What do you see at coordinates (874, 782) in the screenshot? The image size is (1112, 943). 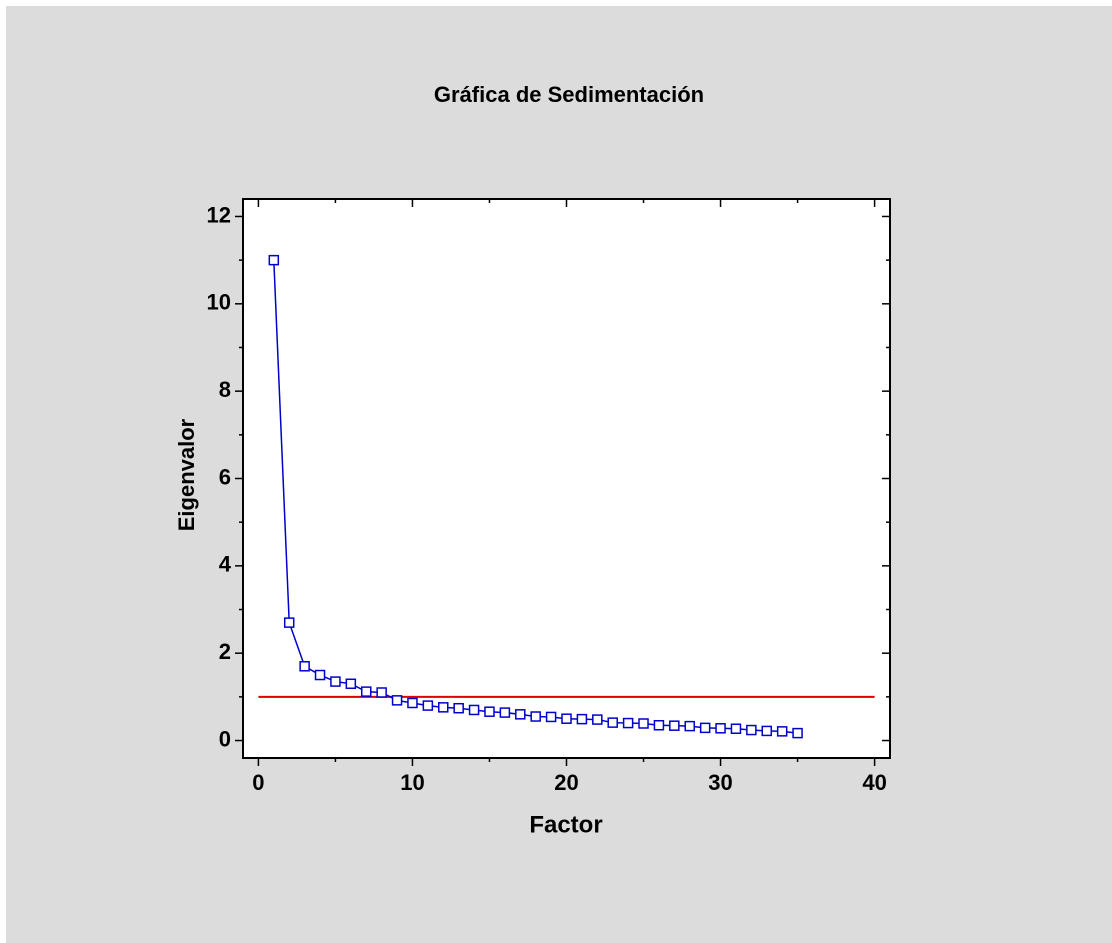 I see `x-tick-label: 40` at bounding box center [874, 782].